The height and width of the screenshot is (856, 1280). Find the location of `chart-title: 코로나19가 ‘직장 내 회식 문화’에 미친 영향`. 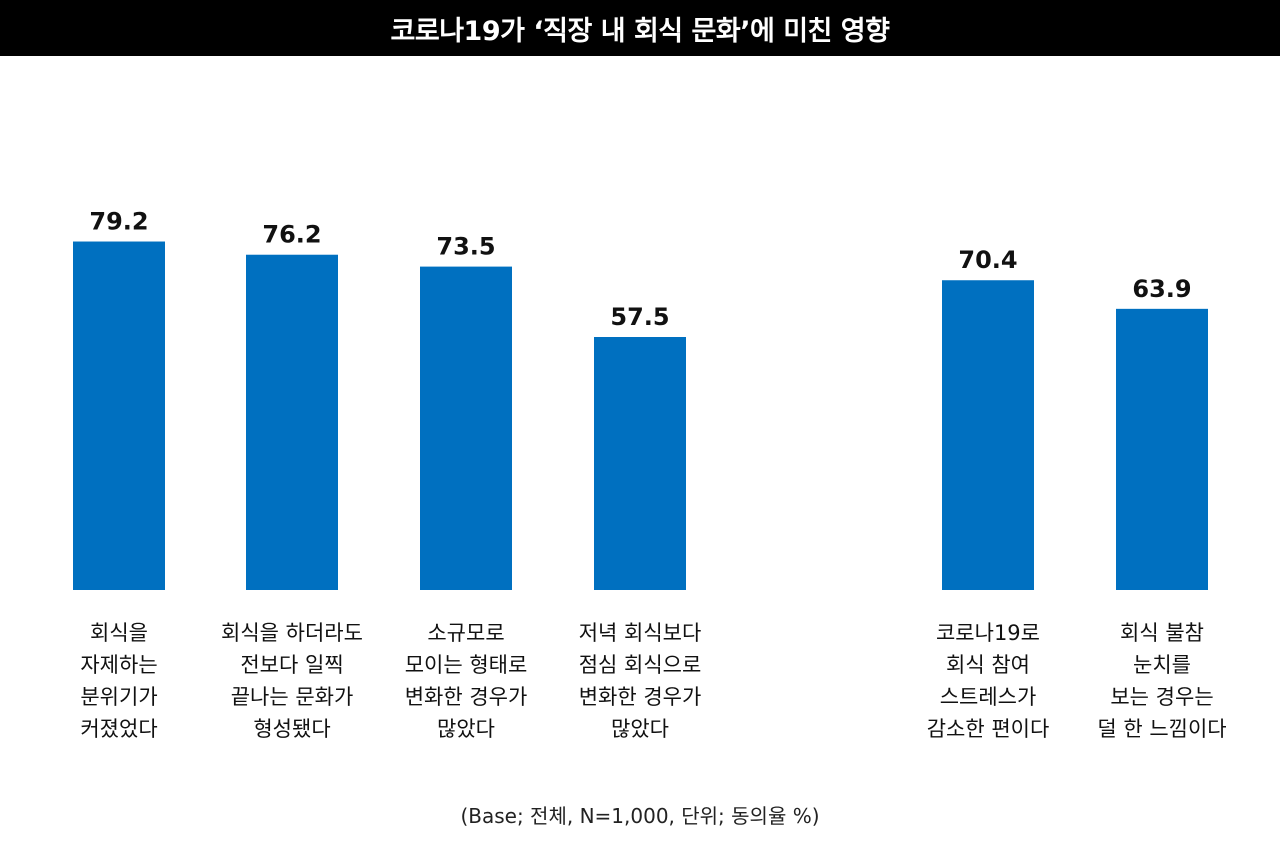

chart-title: 코로나19가 ‘직장 내 회식 문화’에 미친 영향 is located at coordinates (640, 31).